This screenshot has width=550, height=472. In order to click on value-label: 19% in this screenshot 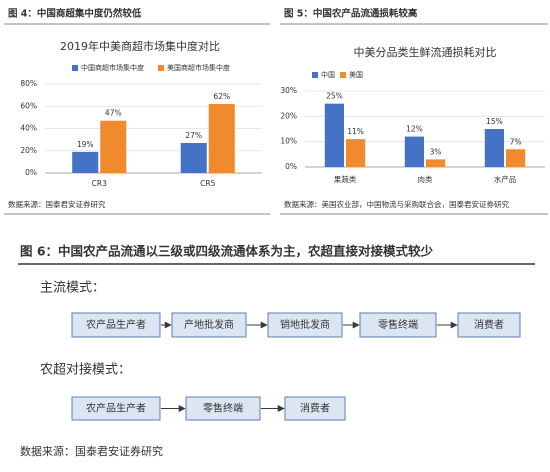, I will do `click(85, 144)`.